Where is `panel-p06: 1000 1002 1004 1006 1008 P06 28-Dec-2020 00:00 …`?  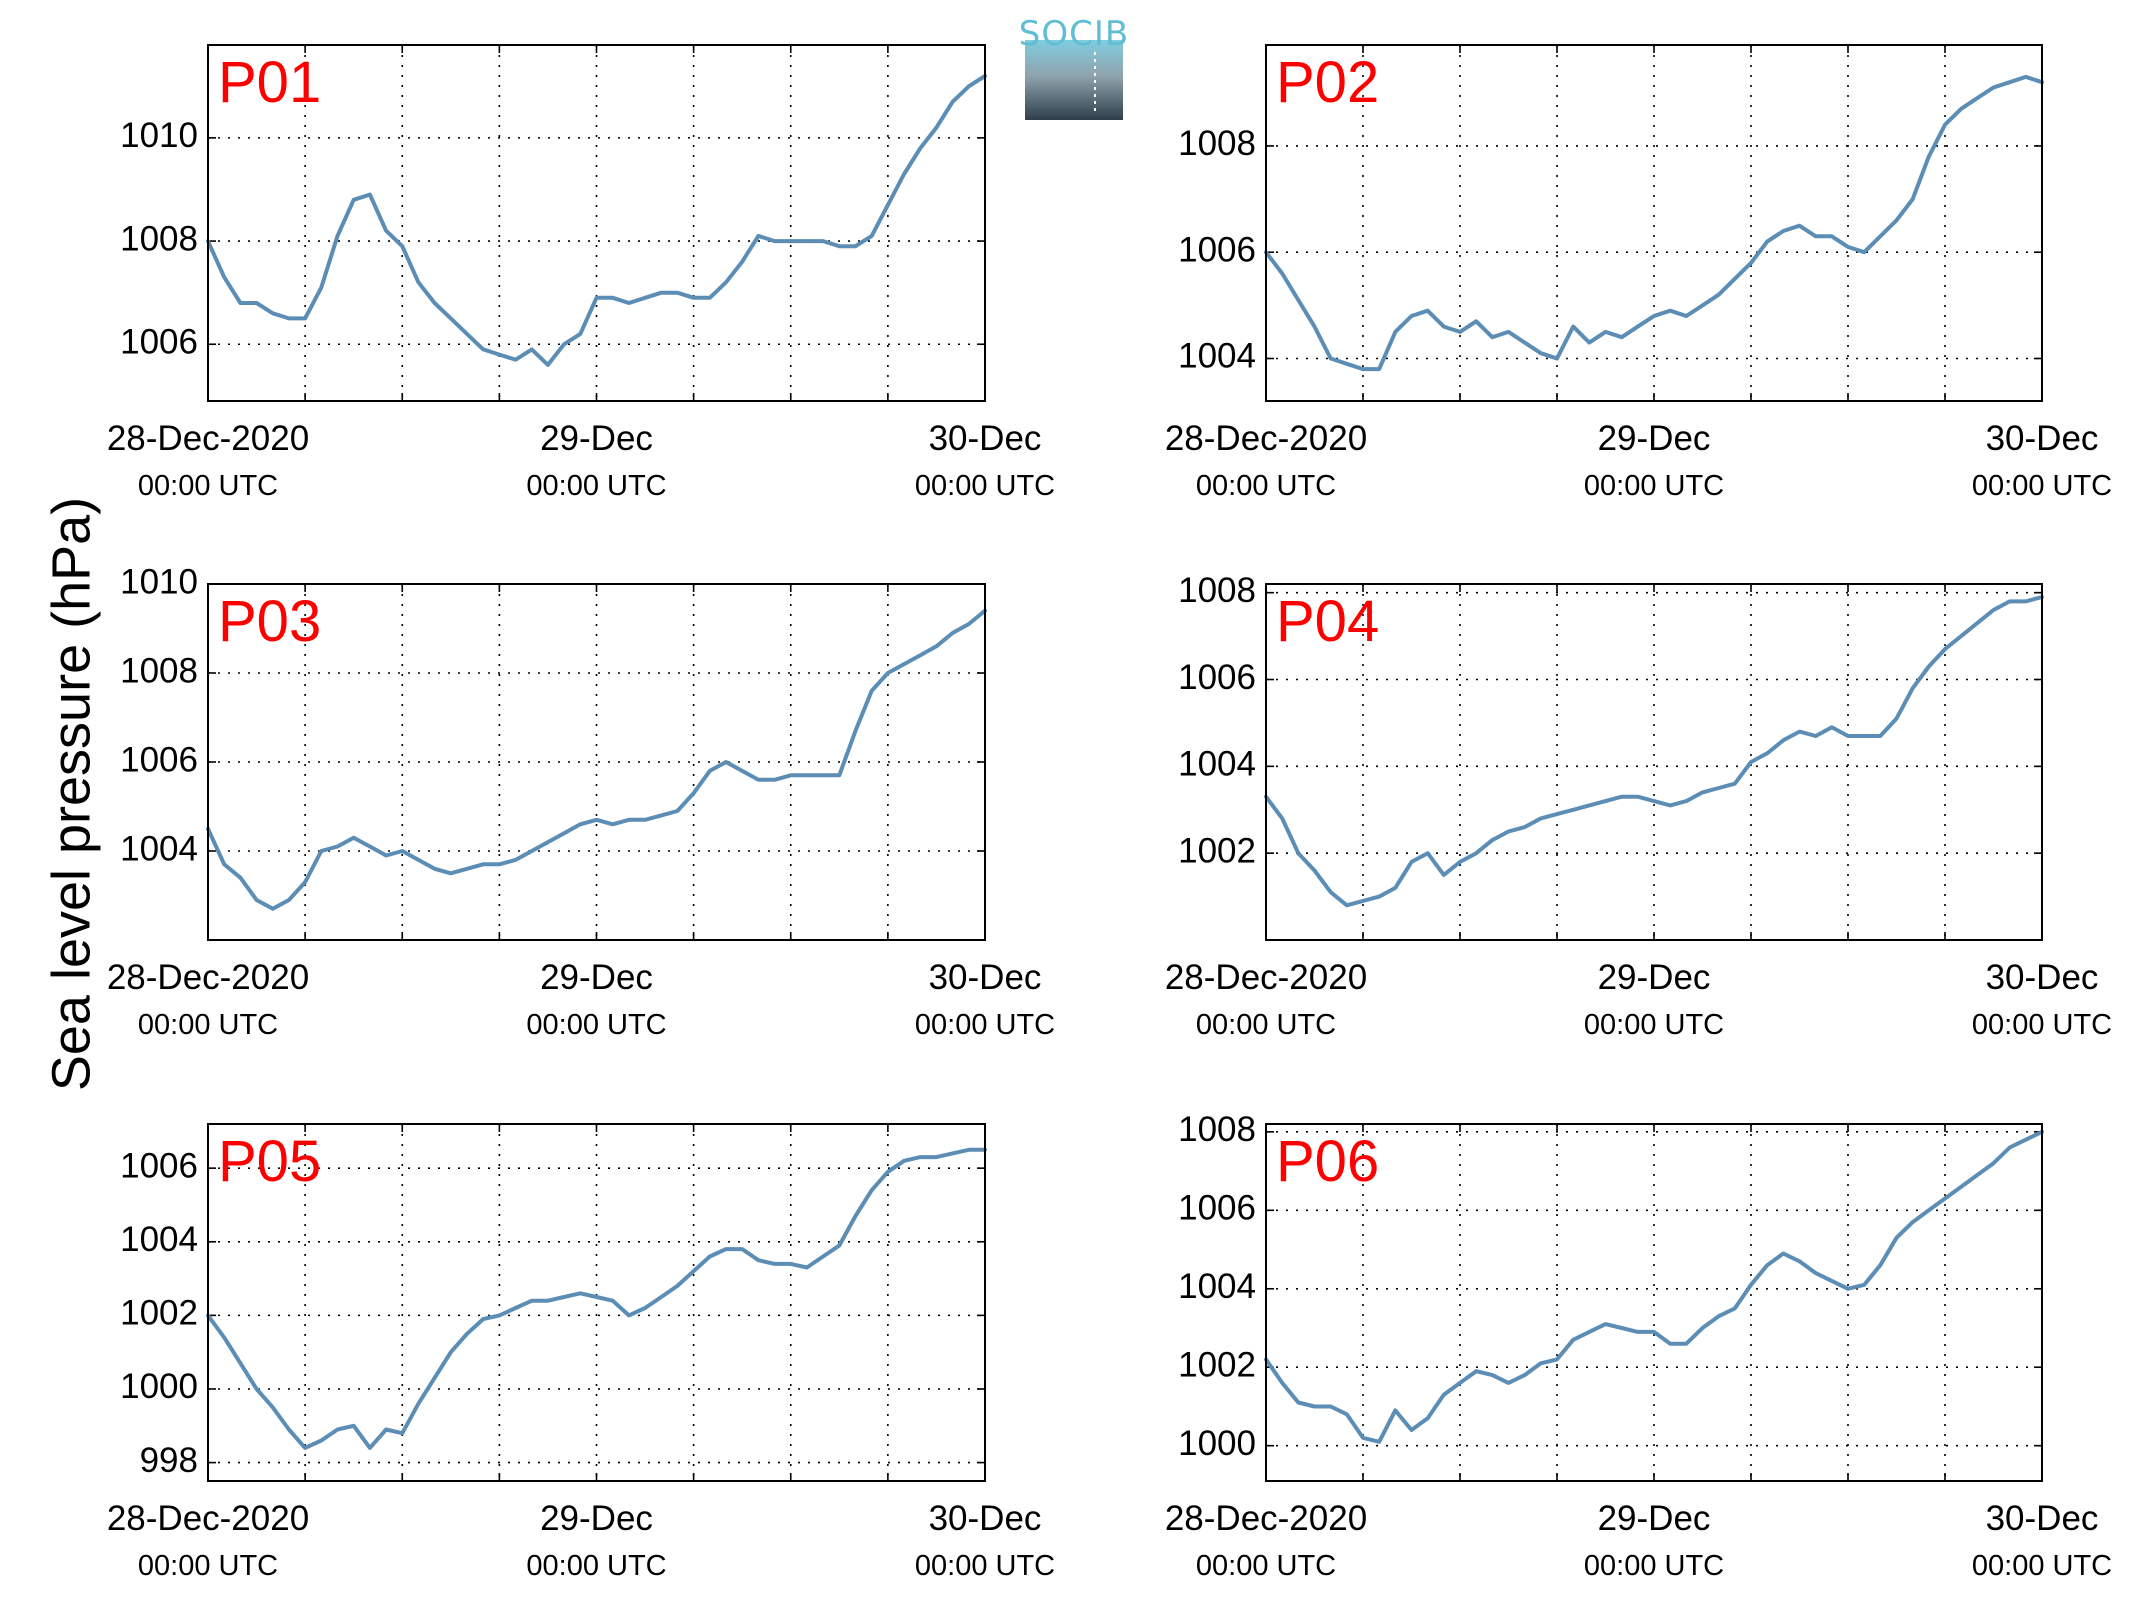 panel-p06: 1000 1002 1004 1006 1008 P06 28-Dec-2020 00:00 … is located at coordinates (1638, 1346).